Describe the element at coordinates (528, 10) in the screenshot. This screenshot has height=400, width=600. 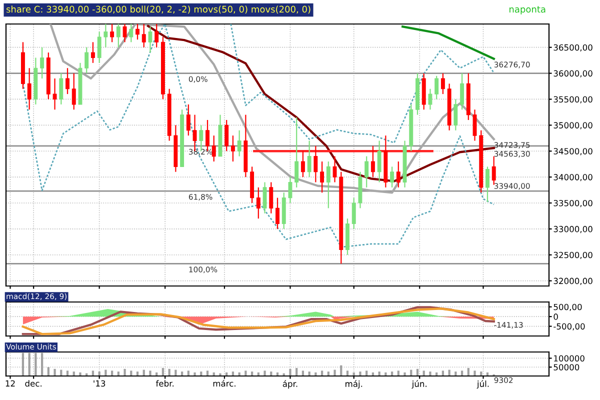
I see `chart-subtitle: naponta` at that location.